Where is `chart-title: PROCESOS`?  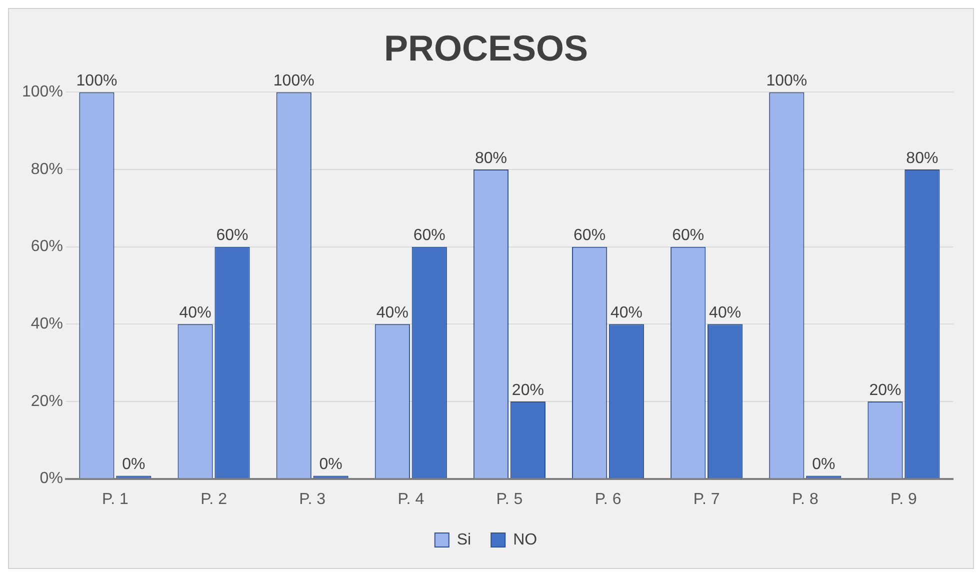
chart-title: PROCESOS is located at coordinates (486, 48).